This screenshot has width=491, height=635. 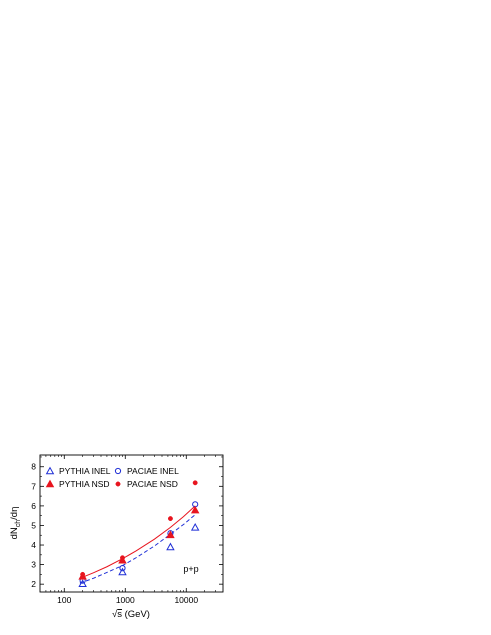 What do you see at coordinates (33, 486) in the screenshot?
I see `y-tick-label: 7` at bounding box center [33, 486].